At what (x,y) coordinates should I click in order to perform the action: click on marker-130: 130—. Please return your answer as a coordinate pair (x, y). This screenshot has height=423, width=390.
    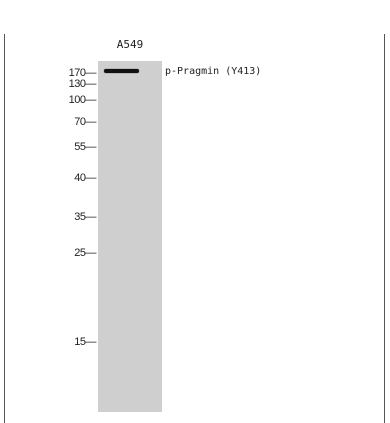
    Looking at the image, I should click on (82, 84).